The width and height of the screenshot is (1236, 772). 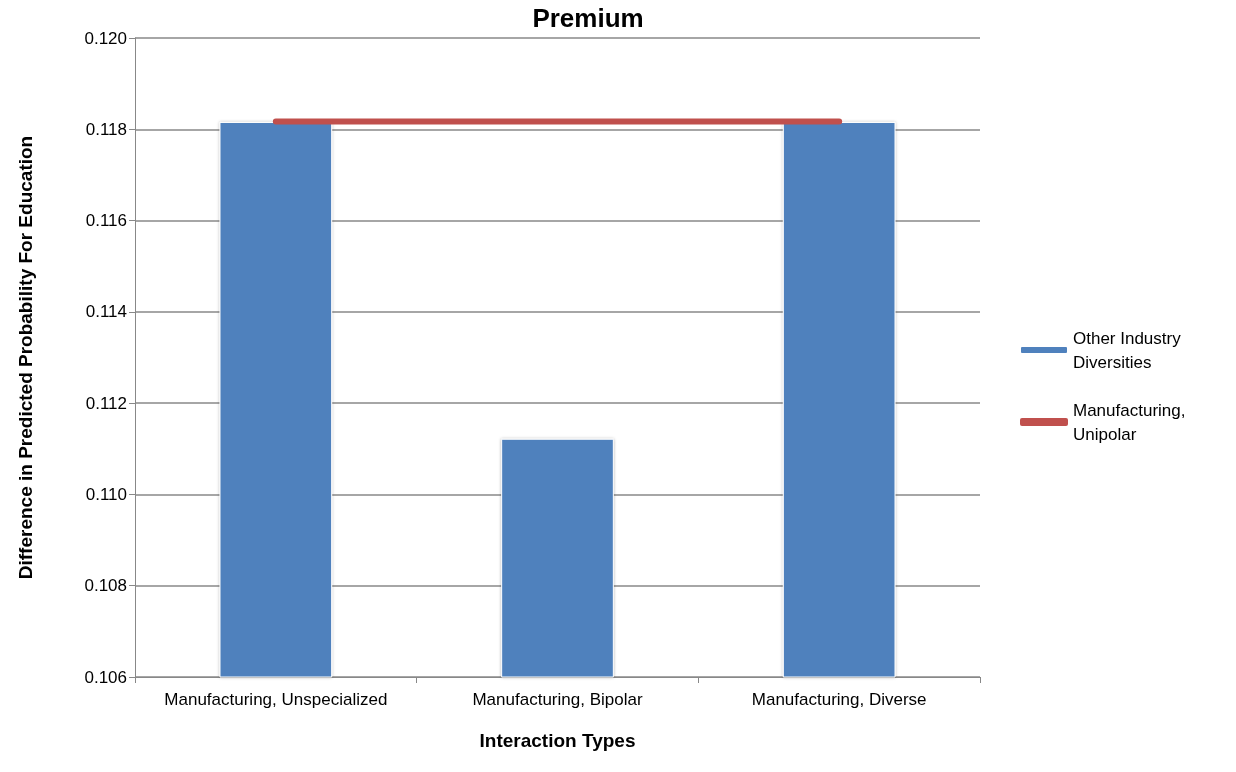 What do you see at coordinates (106, 403) in the screenshot?
I see `y-tick-label: 0.112` at bounding box center [106, 403].